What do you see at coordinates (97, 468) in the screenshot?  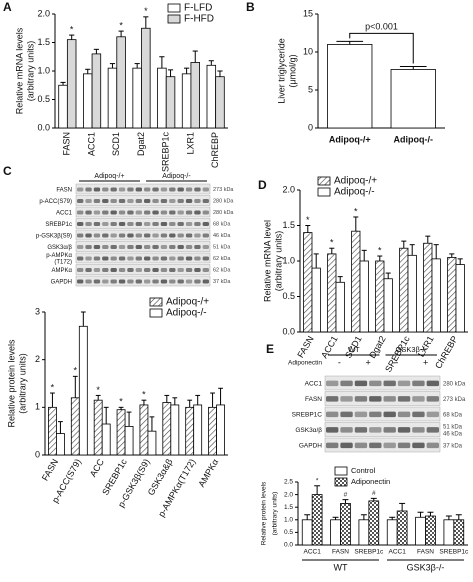 I see `x-tick-label: ACC` at bounding box center [97, 468].